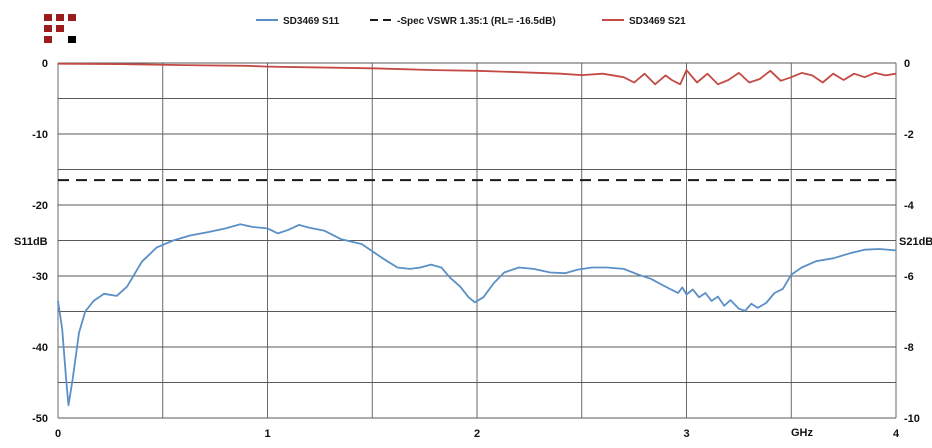  What do you see at coordinates (907, 64) in the screenshot?
I see `y-tick-label-right: 0` at bounding box center [907, 64].